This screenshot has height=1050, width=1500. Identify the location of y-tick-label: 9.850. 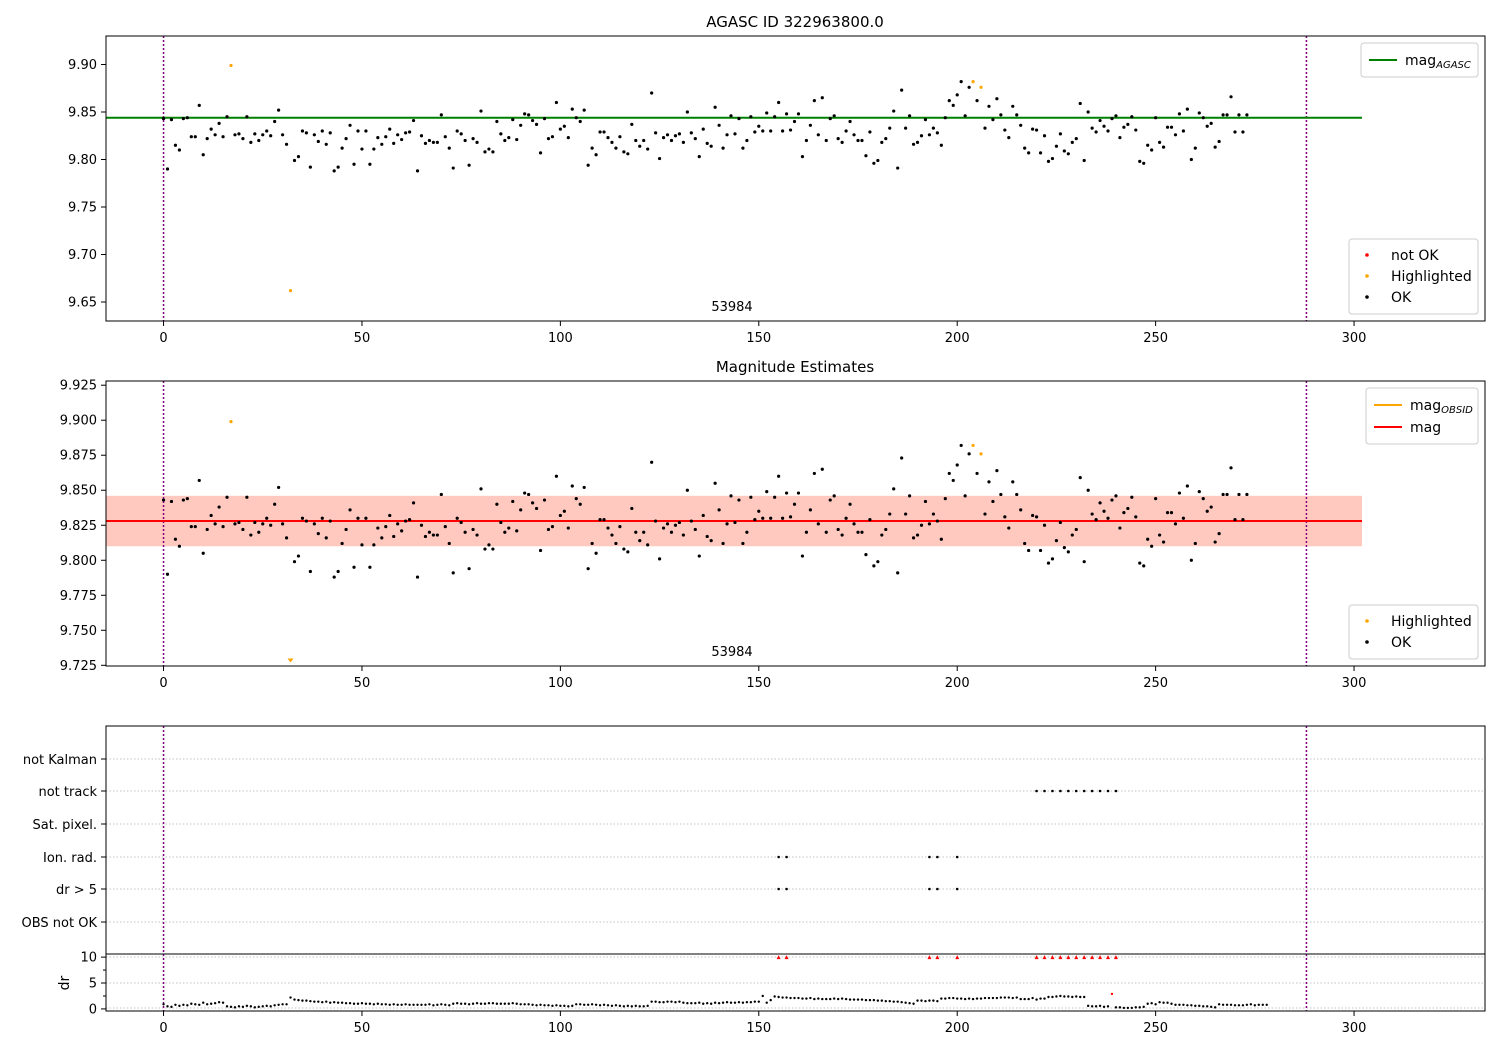
(78, 491).